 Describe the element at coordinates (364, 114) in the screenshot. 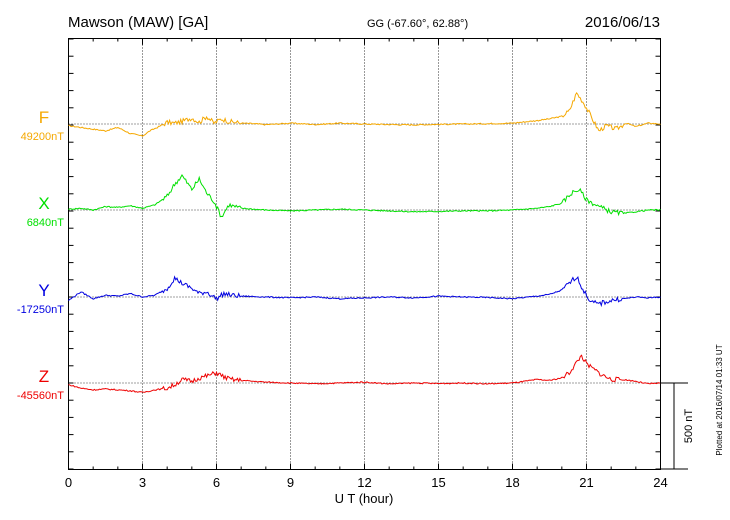

I see `series-line-f` at that location.